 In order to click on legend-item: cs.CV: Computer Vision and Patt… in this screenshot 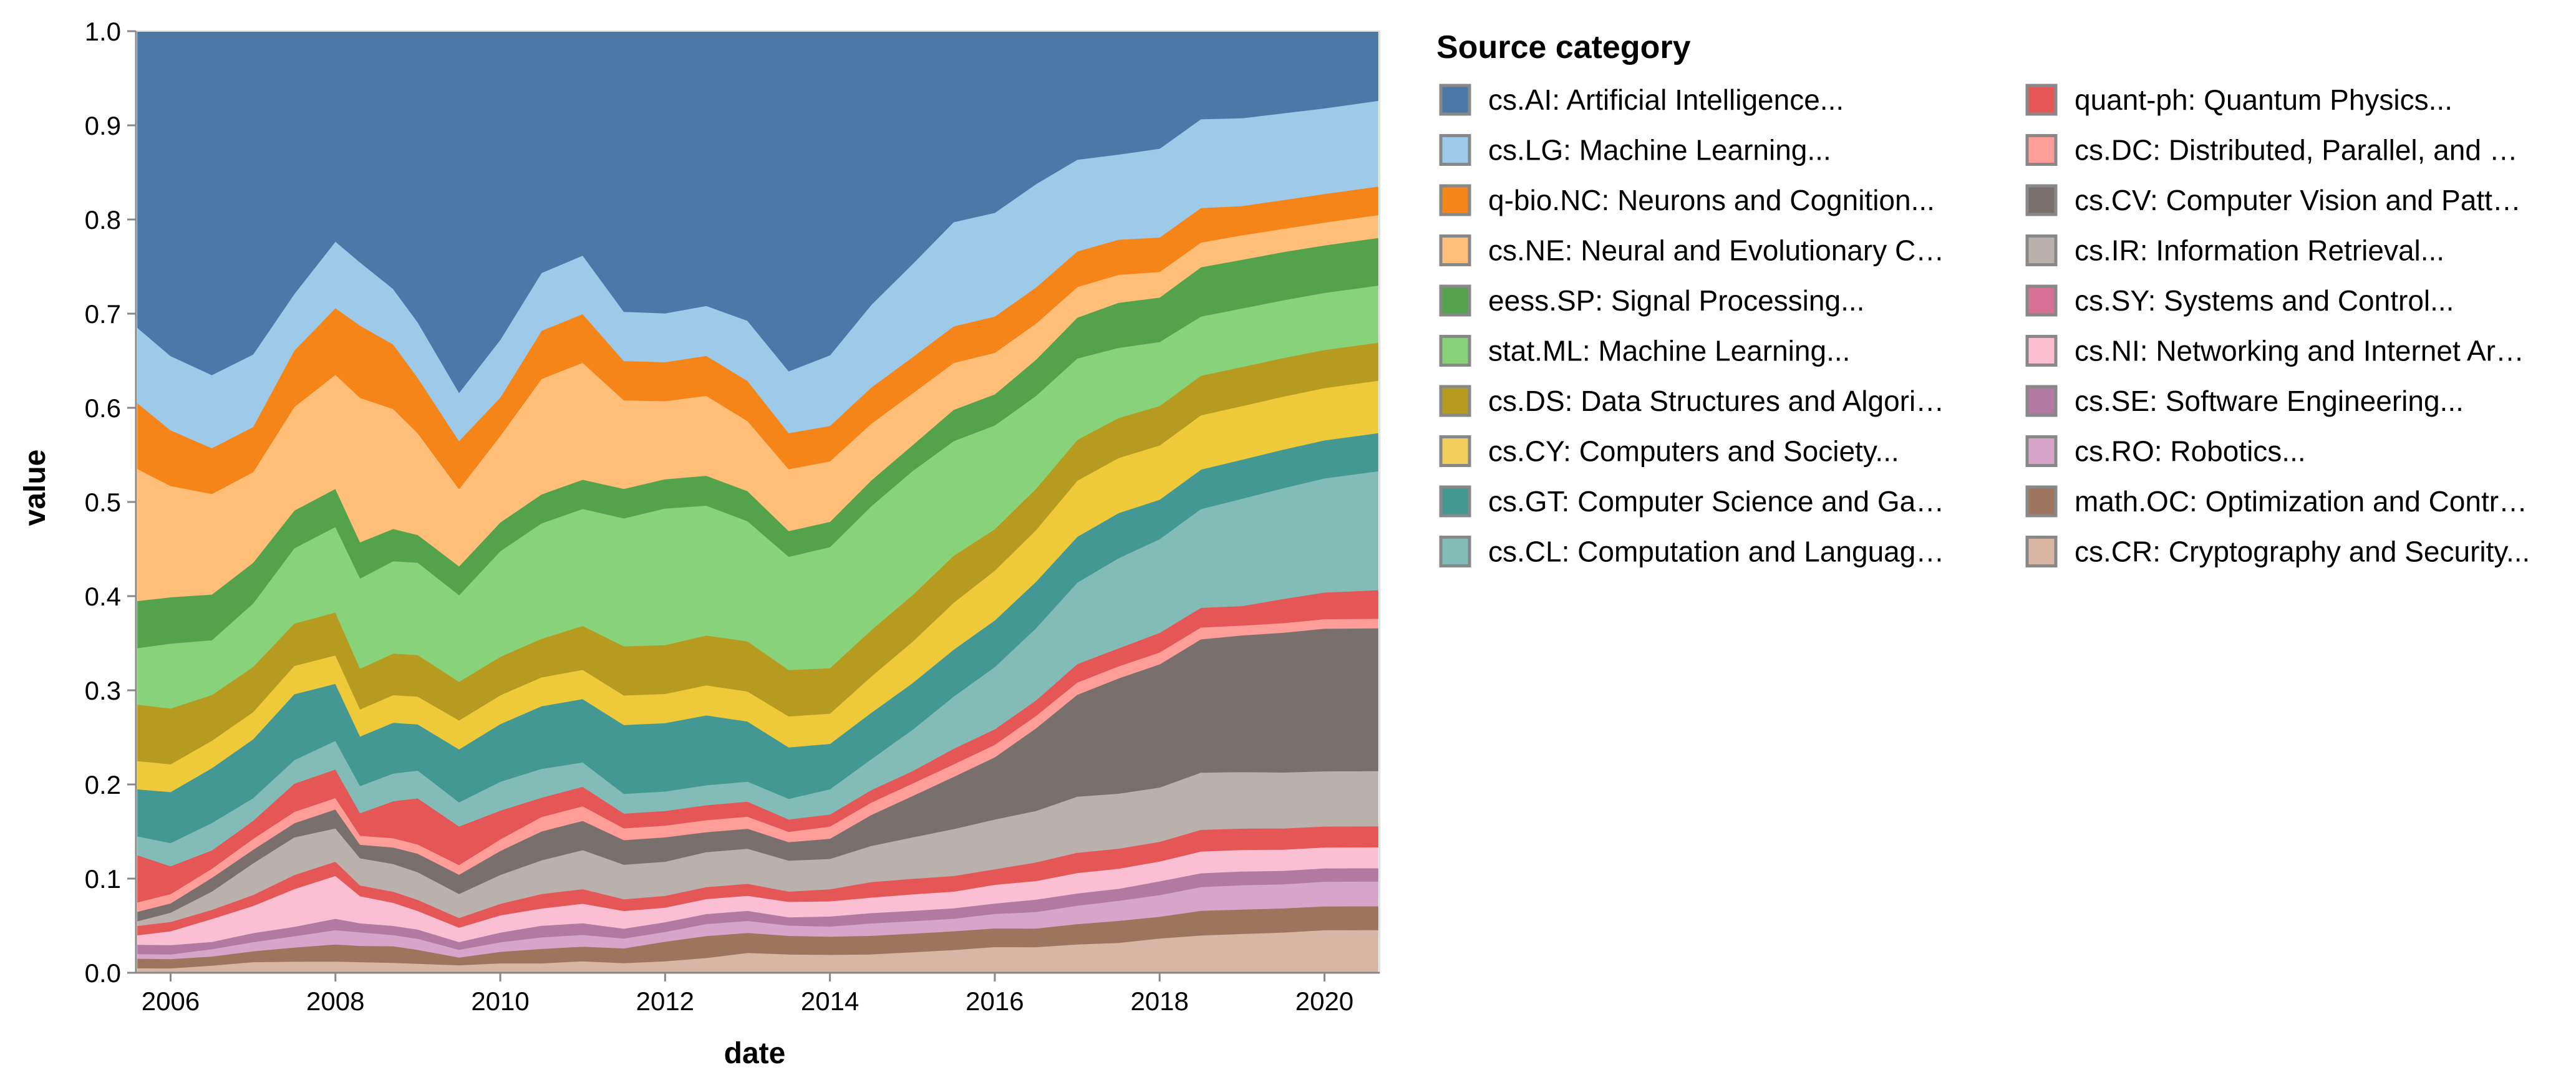, I will do `click(2273, 200)`.